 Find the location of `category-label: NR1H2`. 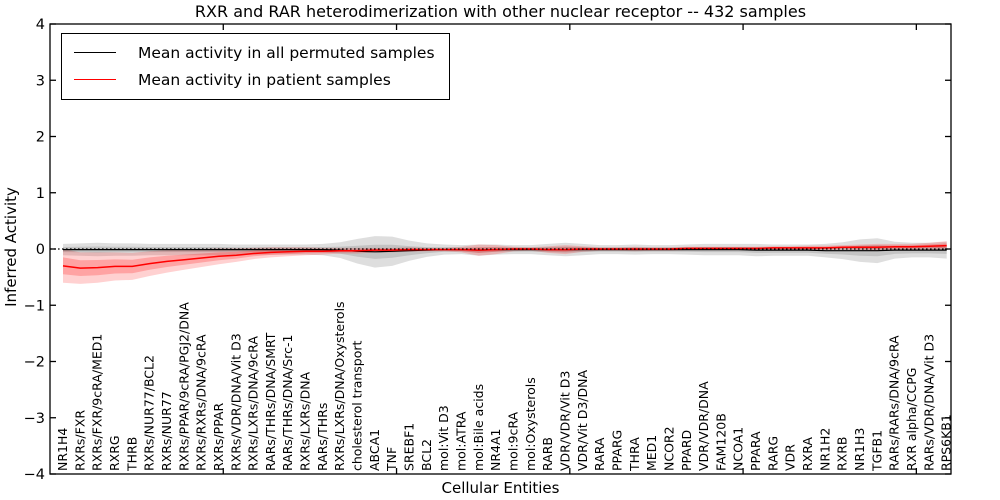

category-label: NR1H2 is located at coordinates (824, 449).